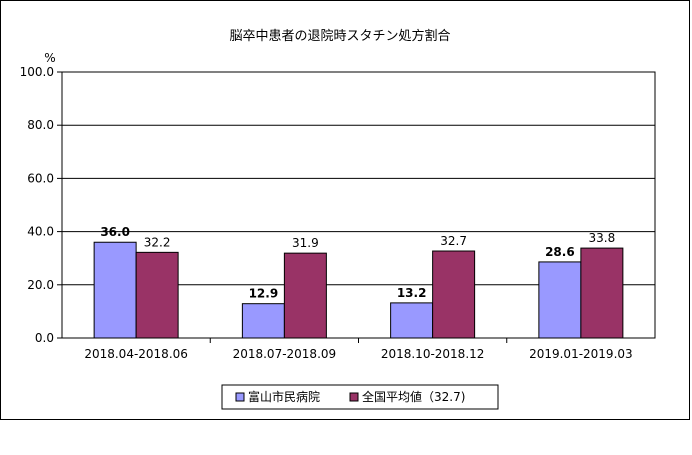  Describe the element at coordinates (339, 36) in the screenshot. I see `chart-title: 脳卒中患者の退院時スタチン処方割合` at that location.